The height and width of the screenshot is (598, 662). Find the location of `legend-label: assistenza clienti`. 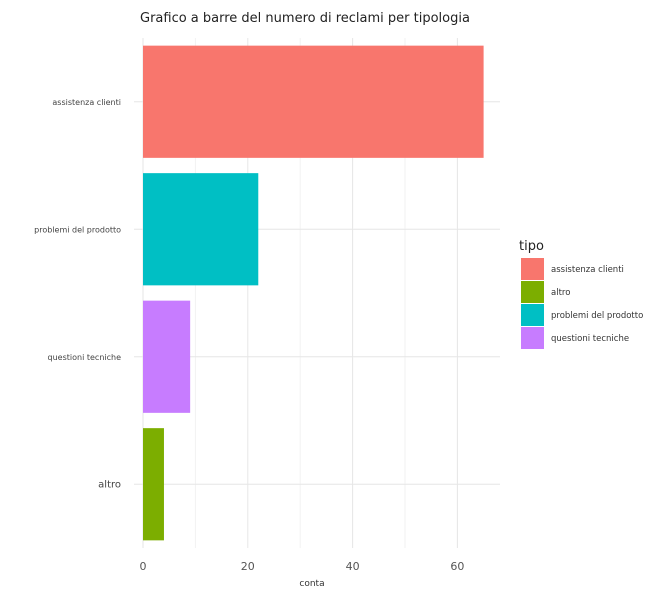

legend-label: assistenza clienti is located at coordinates (587, 270).